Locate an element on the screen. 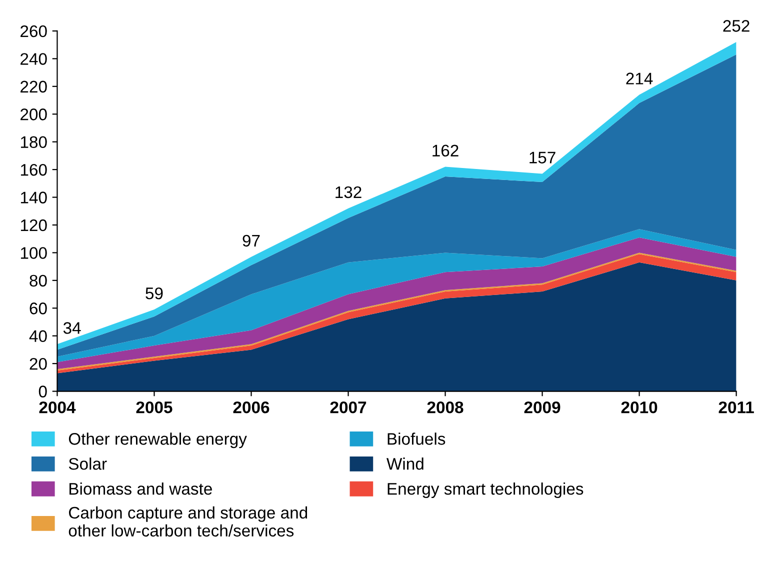  annotation: 59 is located at coordinates (154, 293).